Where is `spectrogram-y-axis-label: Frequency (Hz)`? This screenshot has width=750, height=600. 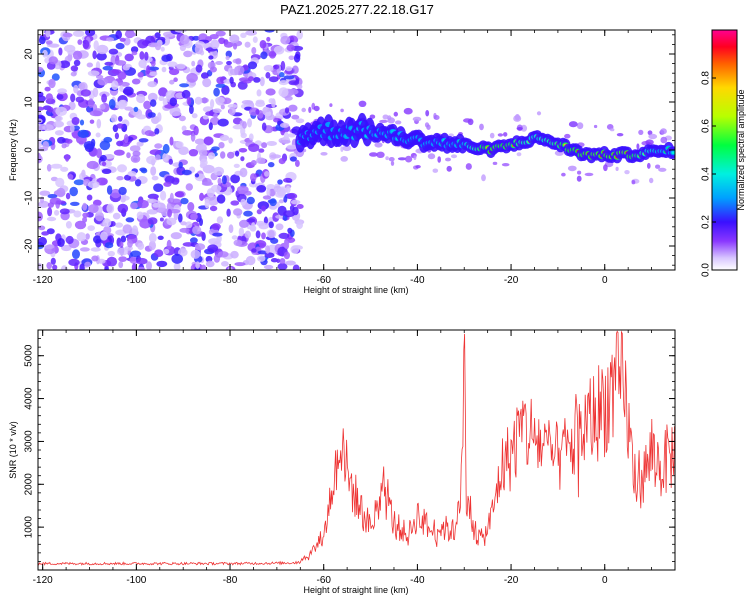 spectrogram-y-axis-label: Frequency (Hz) is located at coordinates (13, 150).